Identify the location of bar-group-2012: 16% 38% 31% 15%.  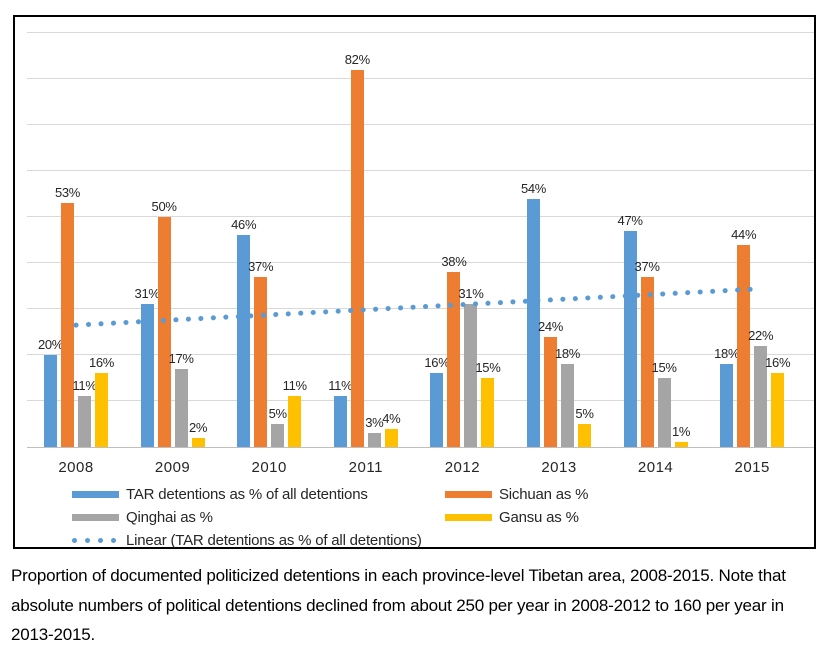
(462, 240).